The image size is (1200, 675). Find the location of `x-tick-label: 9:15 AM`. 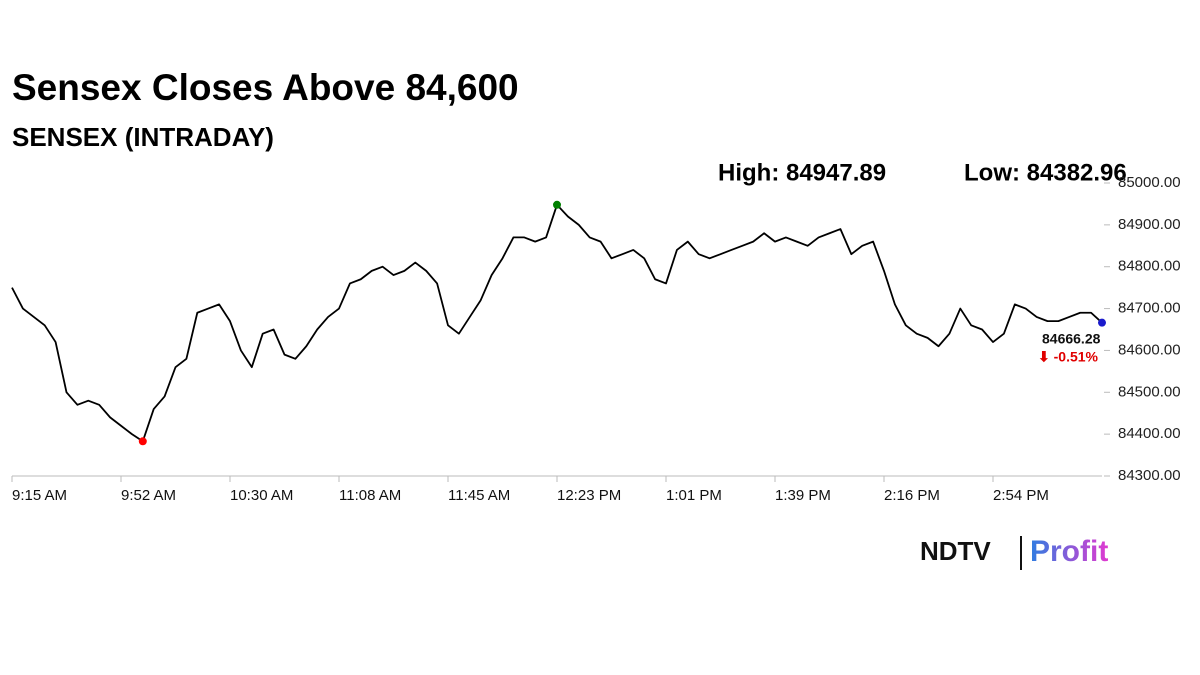

x-tick-label: 9:15 AM is located at coordinates (39, 495).